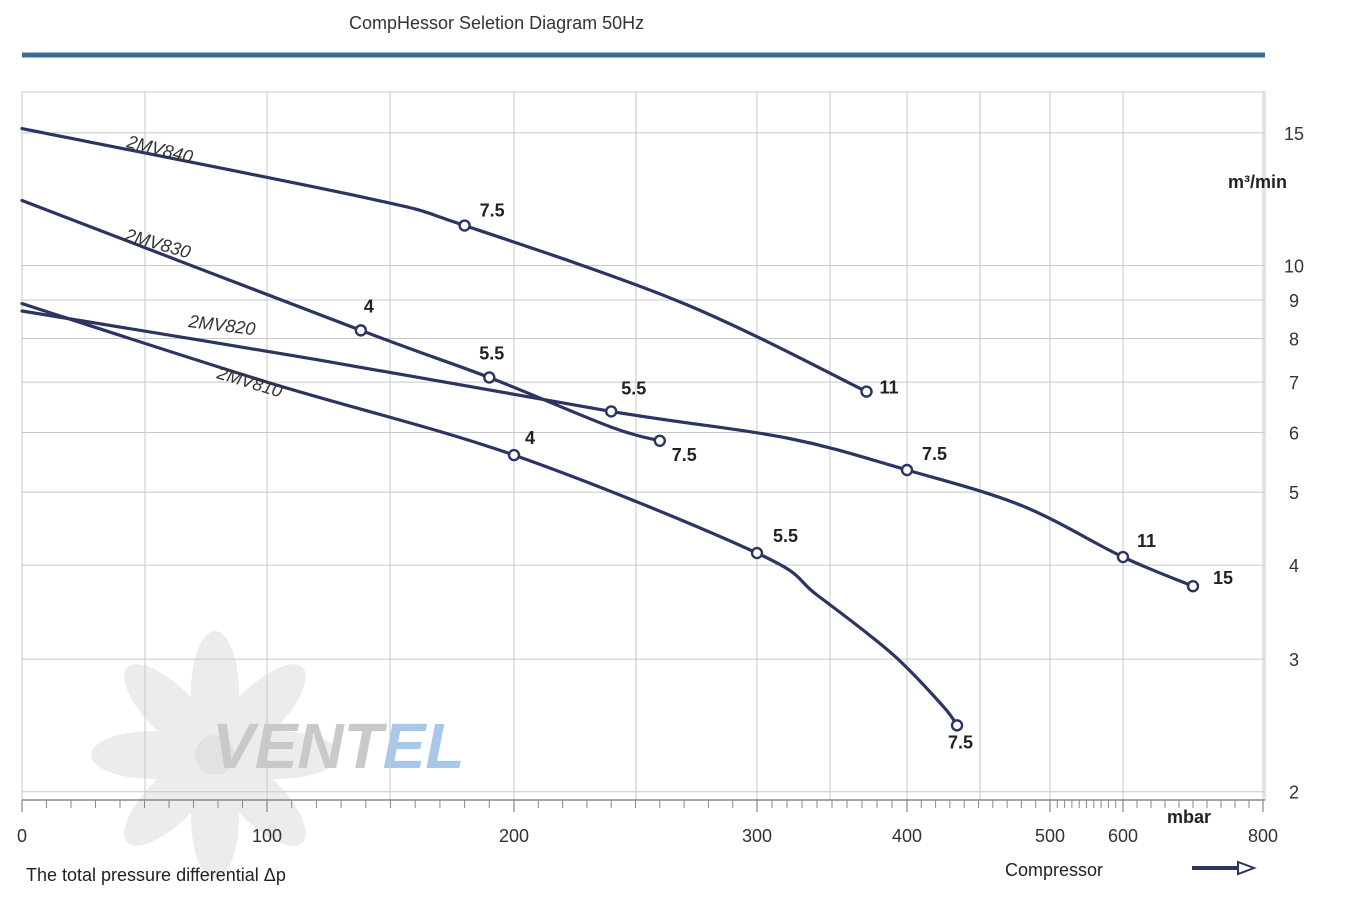  What do you see at coordinates (249, 381) in the screenshot?
I see `series-label: 2MV810` at bounding box center [249, 381].